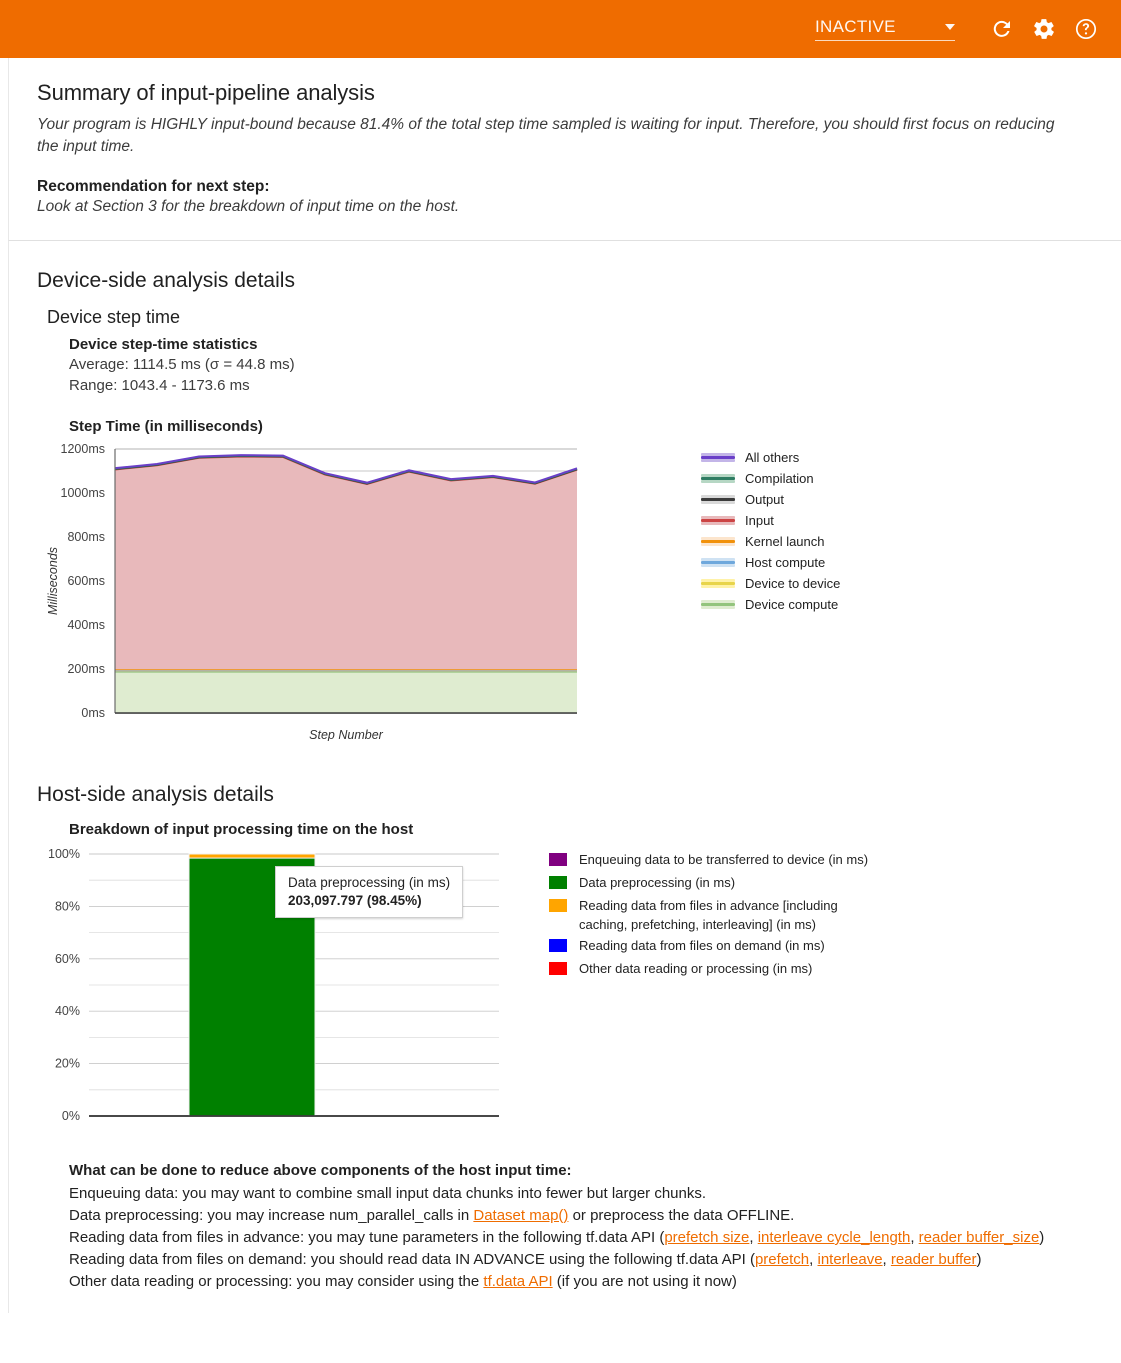 This screenshot has height=1363, width=1121. I want to click on svg-text: 600ms, so click(86, 581).